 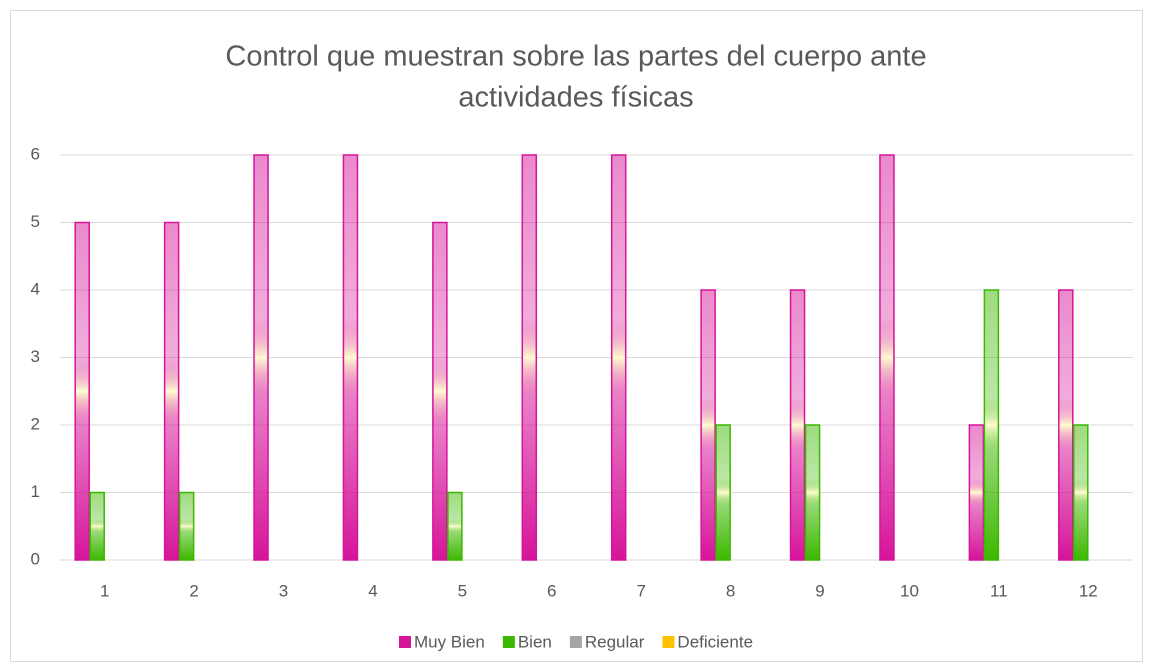 What do you see at coordinates (449, 641) in the screenshot?
I see `legend-label: Muy Bien` at bounding box center [449, 641].